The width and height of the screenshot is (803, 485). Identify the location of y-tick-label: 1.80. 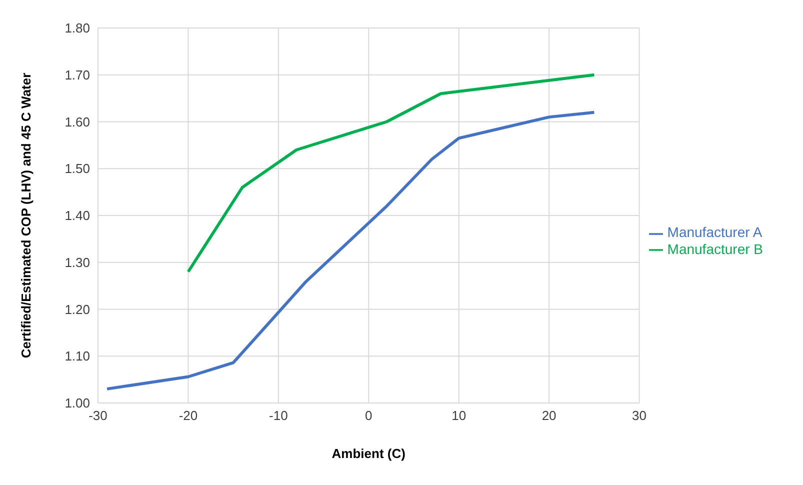
(77, 28).